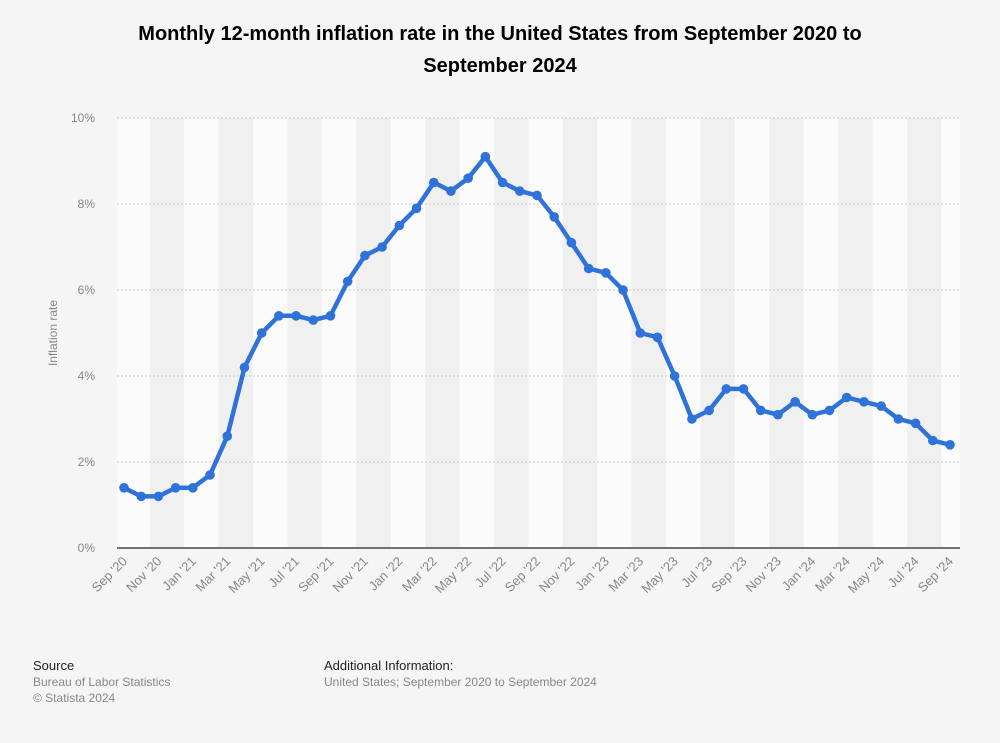 Image resolution: width=1000 pixels, height=743 pixels. Describe the element at coordinates (659, 575) in the screenshot. I see `x-tick-label: May '23` at that location.